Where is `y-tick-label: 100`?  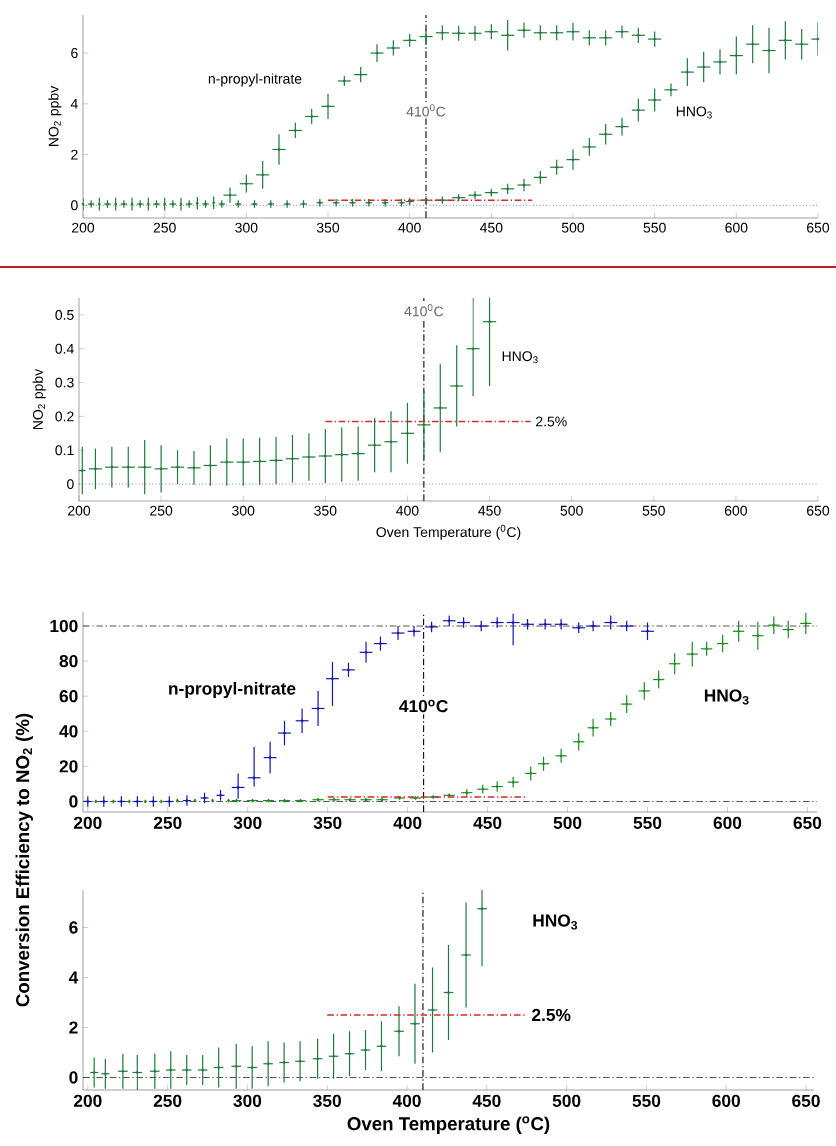
y-tick-label: 100 is located at coordinates (64, 626).